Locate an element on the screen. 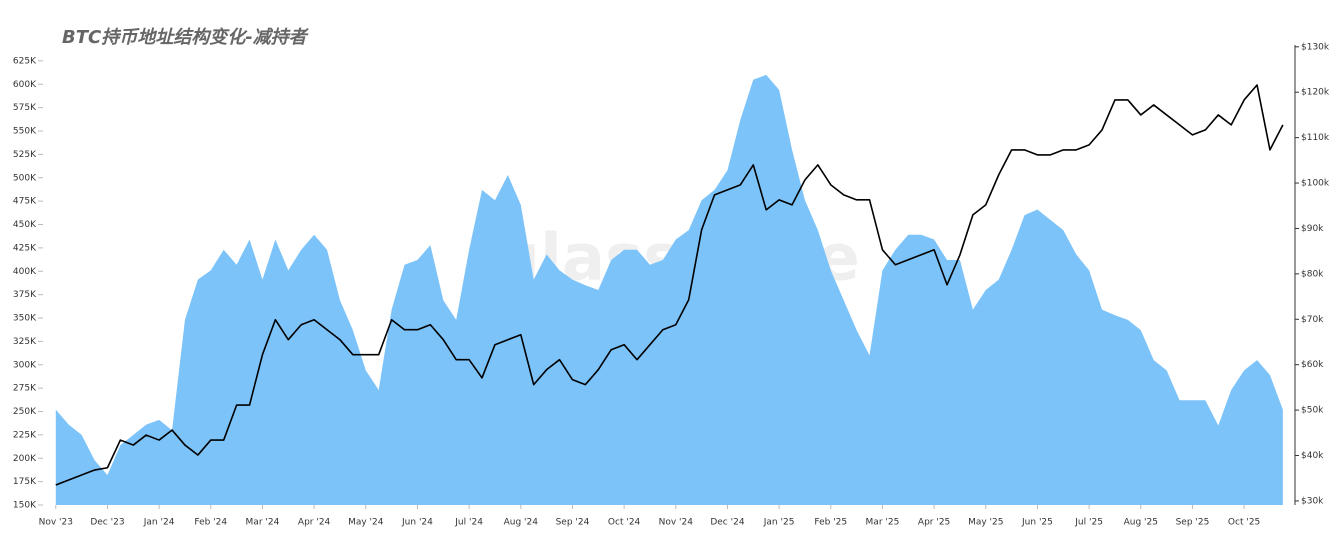  x-tick-label: Apr '25 is located at coordinates (934, 523).